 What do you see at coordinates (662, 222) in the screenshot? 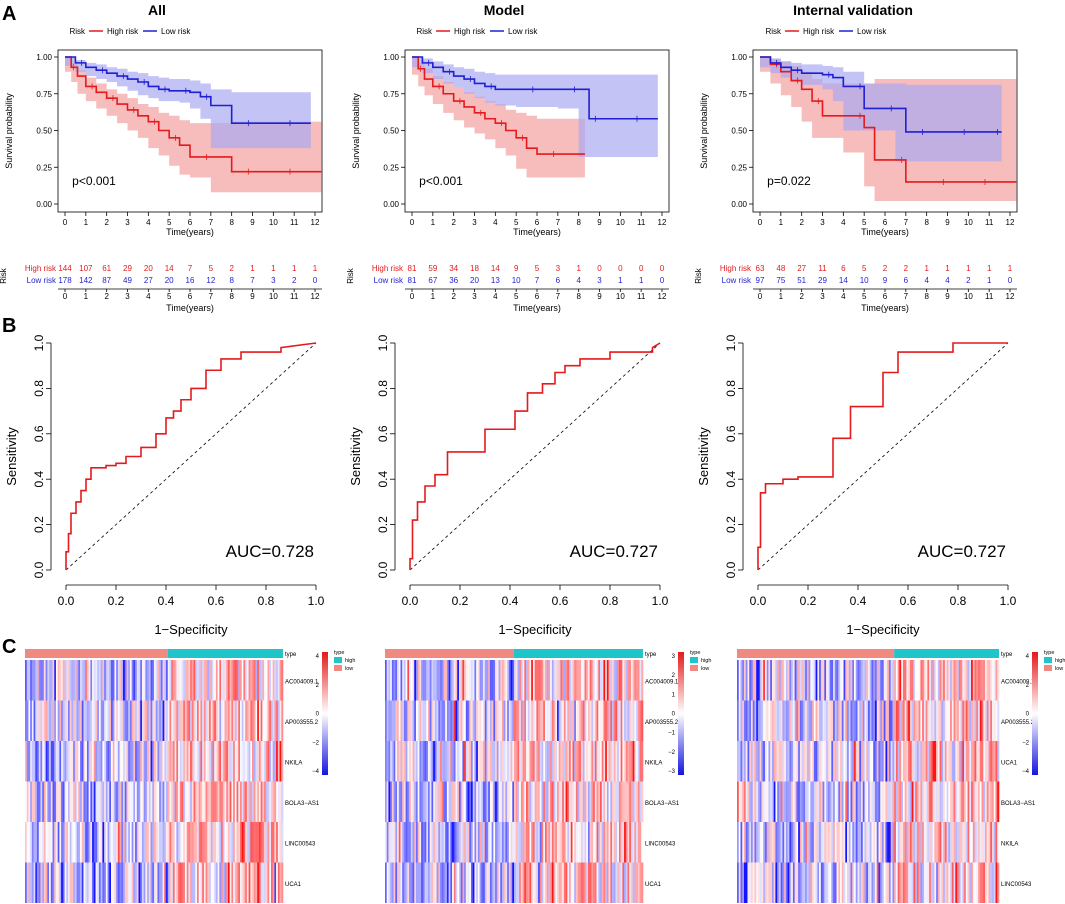
I see `km-xtick-label: 12` at bounding box center [662, 222].